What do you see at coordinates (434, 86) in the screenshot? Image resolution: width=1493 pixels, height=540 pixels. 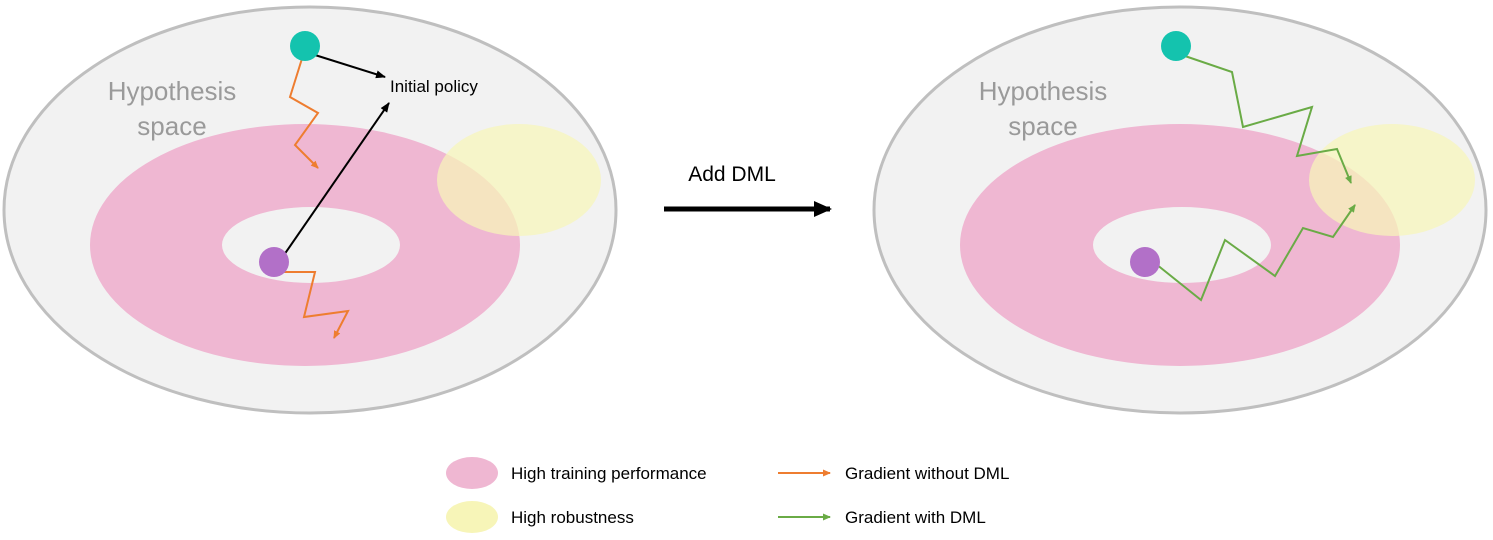 I see `initial-policy-label: Initial policy` at bounding box center [434, 86].